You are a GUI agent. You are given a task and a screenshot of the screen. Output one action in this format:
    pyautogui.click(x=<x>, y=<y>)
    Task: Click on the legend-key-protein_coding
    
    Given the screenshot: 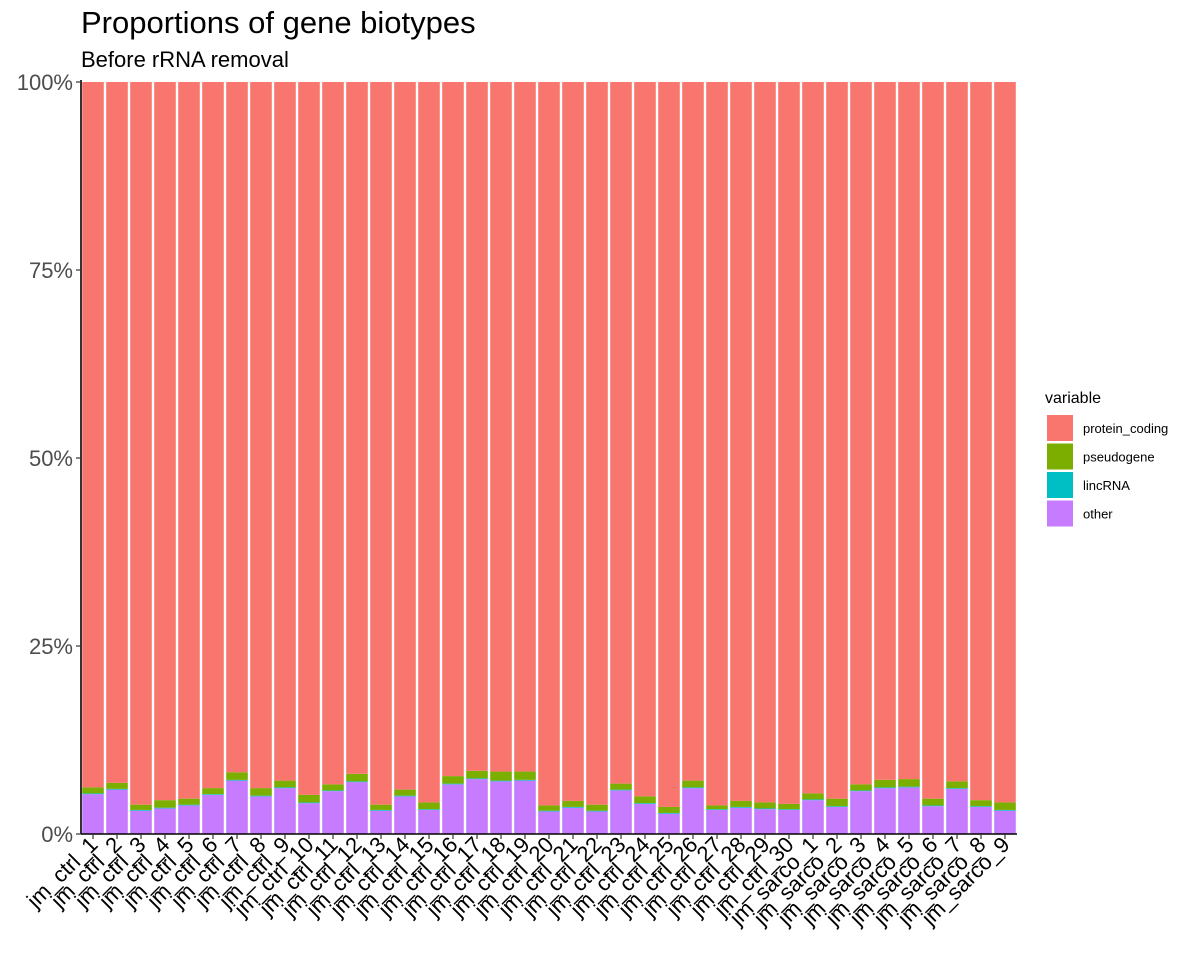 What is the action you would take?
    pyautogui.click(x=1060, y=428)
    